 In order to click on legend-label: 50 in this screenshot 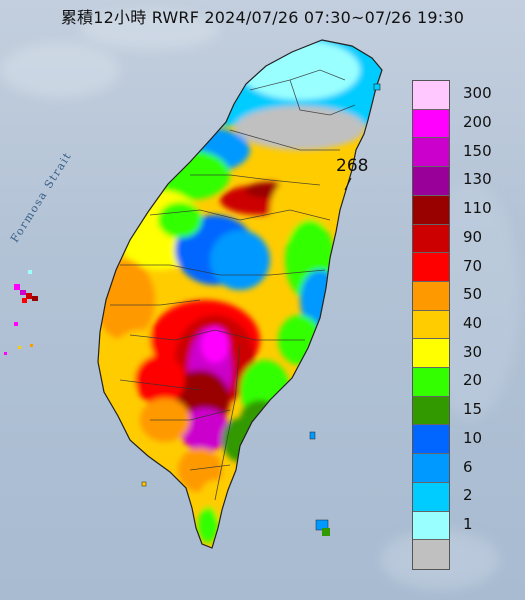, I will do `click(473, 294)`.